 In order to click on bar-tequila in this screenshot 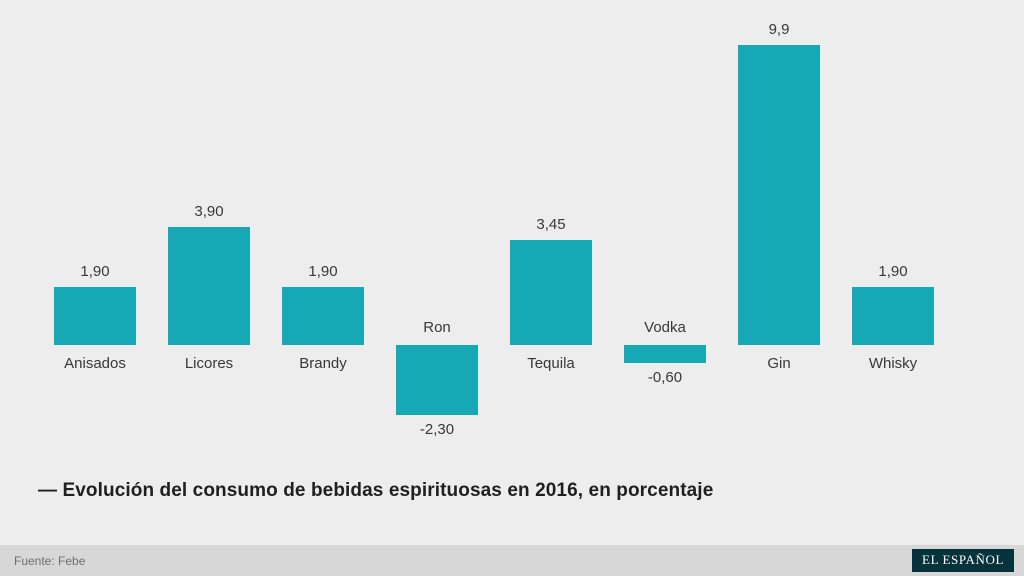, I will do `click(551, 292)`.